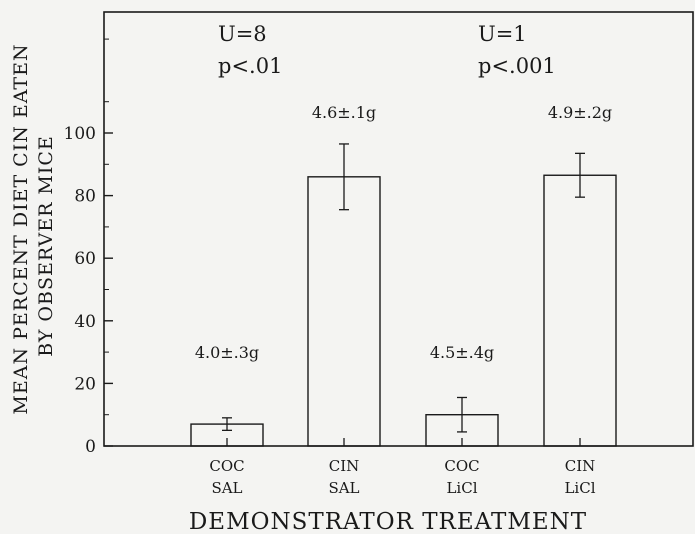  What do you see at coordinates (387, 50) in the screenshot?
I see `annotations-layer: U=8 p<.01 U=1 p<.001` at bounding box center [387, 50].